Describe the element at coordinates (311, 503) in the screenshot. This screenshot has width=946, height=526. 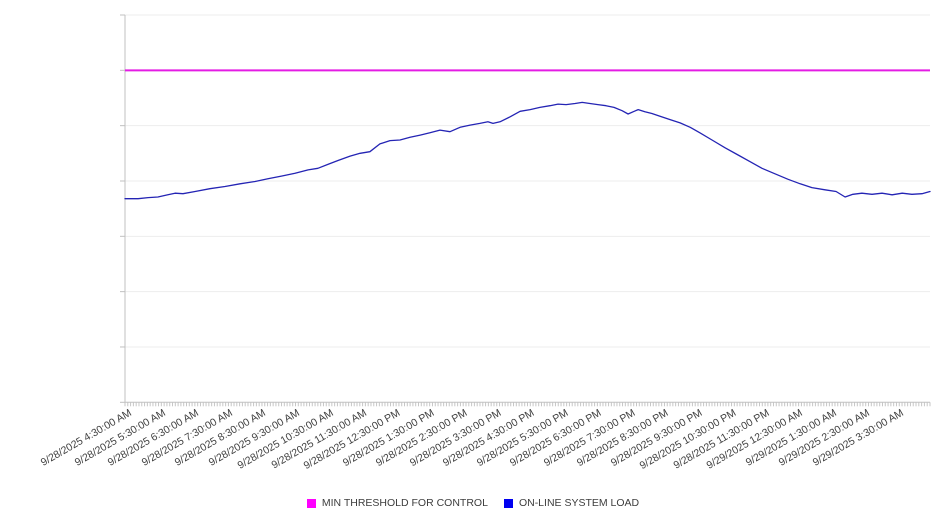
I see `legend-swatch-magenta-icon` at that location.